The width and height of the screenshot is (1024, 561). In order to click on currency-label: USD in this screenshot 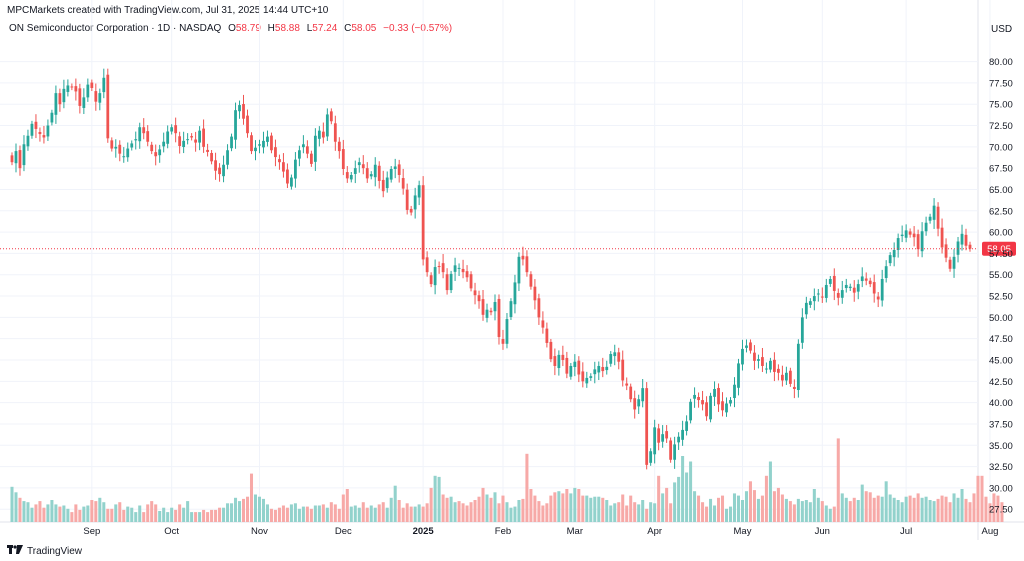, I will do `click(1002, 29)`.